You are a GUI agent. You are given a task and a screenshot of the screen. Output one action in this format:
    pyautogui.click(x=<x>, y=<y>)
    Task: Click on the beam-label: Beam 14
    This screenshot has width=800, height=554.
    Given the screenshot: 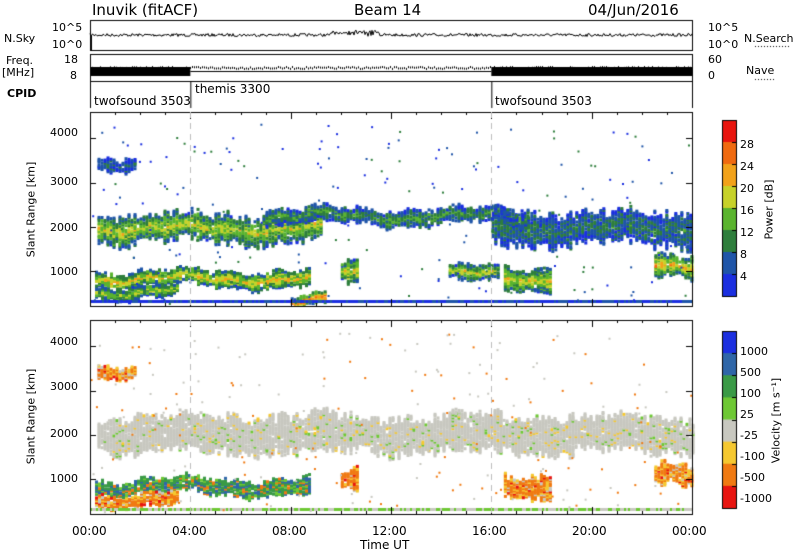 What is the action you would take?
    pyautogui.click(x=388, y=10)
    